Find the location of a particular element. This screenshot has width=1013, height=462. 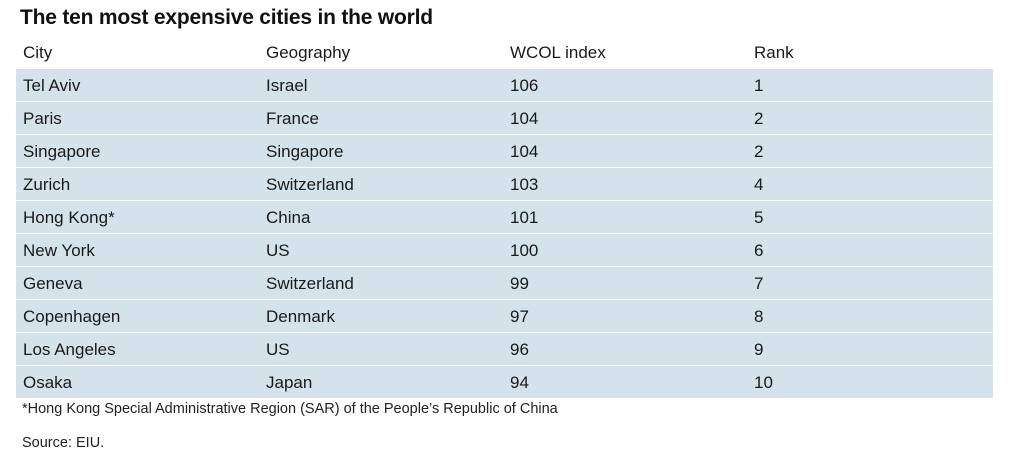

table-row: Paris France 104 2 is located at coordinates (504, 118).